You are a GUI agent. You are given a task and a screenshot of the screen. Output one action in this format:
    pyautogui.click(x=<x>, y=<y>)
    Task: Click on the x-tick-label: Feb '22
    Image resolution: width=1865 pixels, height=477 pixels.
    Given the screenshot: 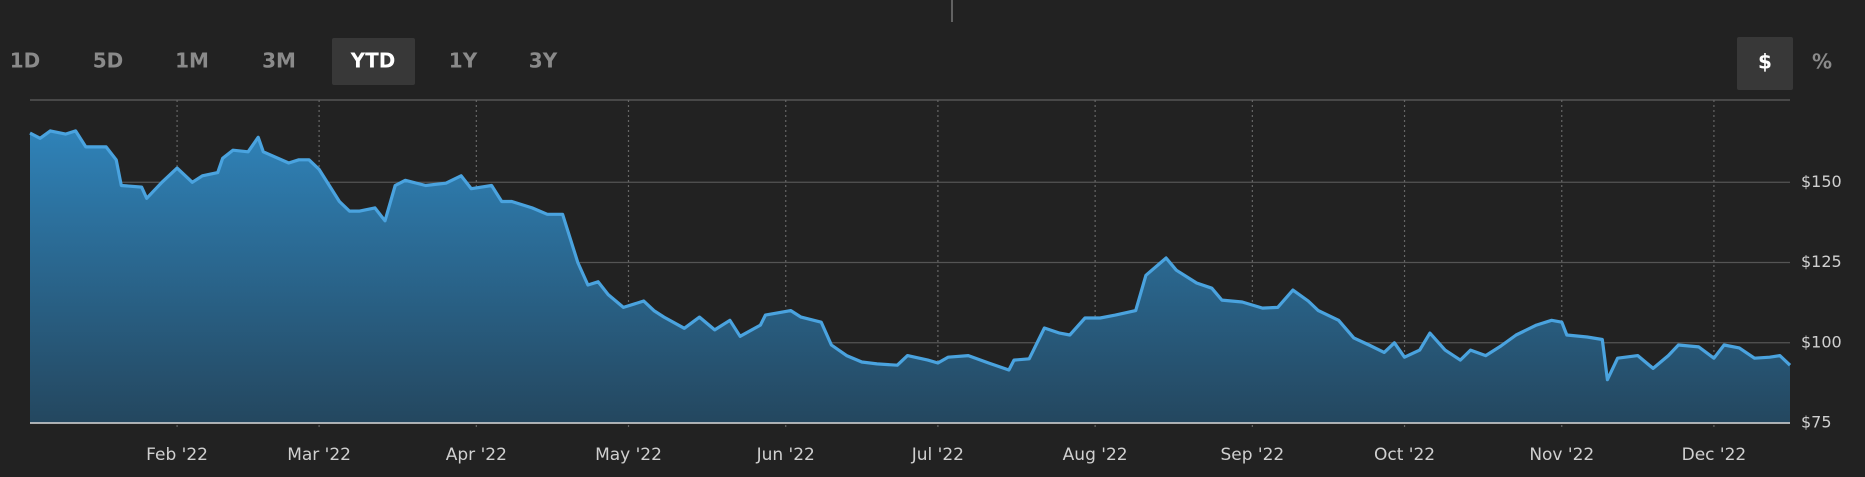 What is the action you would take?
    pyautogui.click(x=177, y=455)
    